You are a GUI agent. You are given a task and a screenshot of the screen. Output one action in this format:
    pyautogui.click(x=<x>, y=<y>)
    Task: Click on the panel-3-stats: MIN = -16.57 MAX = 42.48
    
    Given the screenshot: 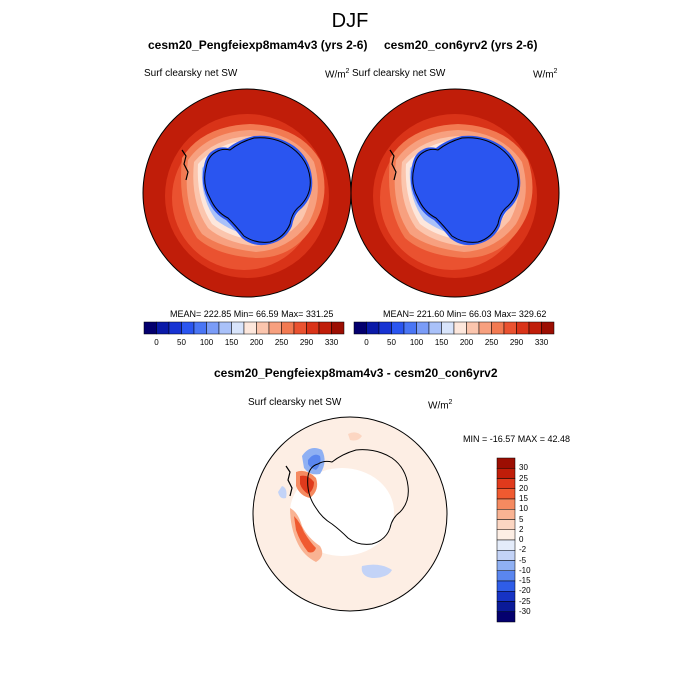 What is the action you would take?
    pyautogui.click(x=517, y=439)
    